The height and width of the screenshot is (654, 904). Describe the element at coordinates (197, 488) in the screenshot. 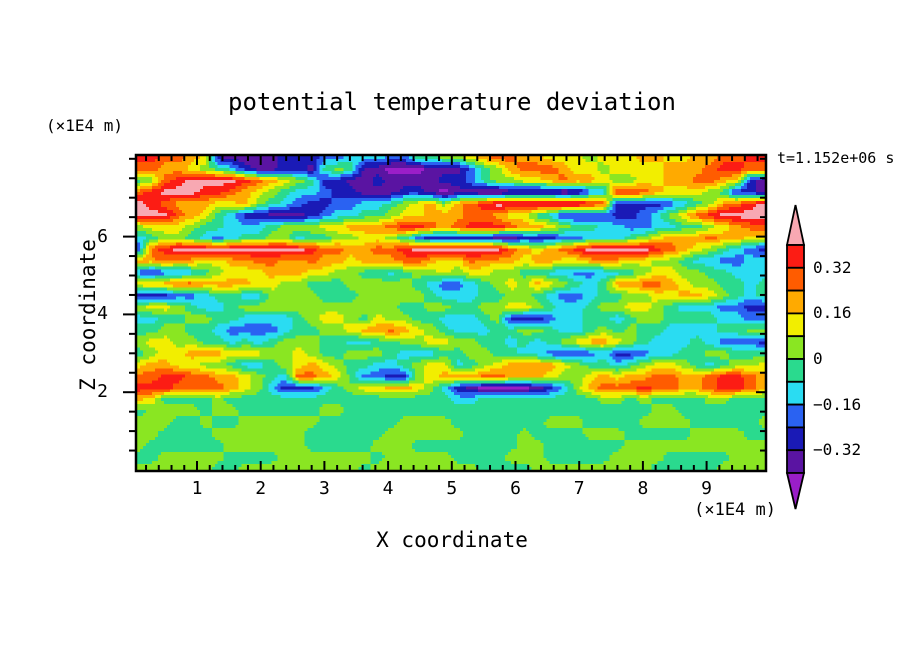

I see `x-tick-label: 1` at that location.